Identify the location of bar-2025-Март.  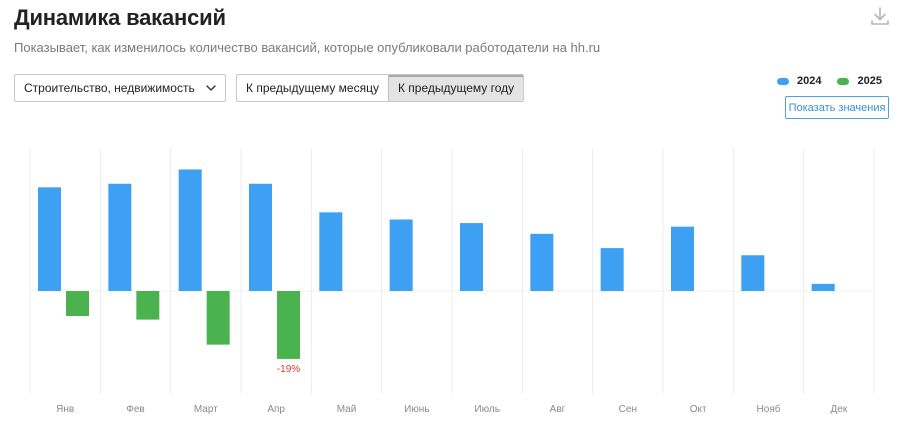
(218, 318).